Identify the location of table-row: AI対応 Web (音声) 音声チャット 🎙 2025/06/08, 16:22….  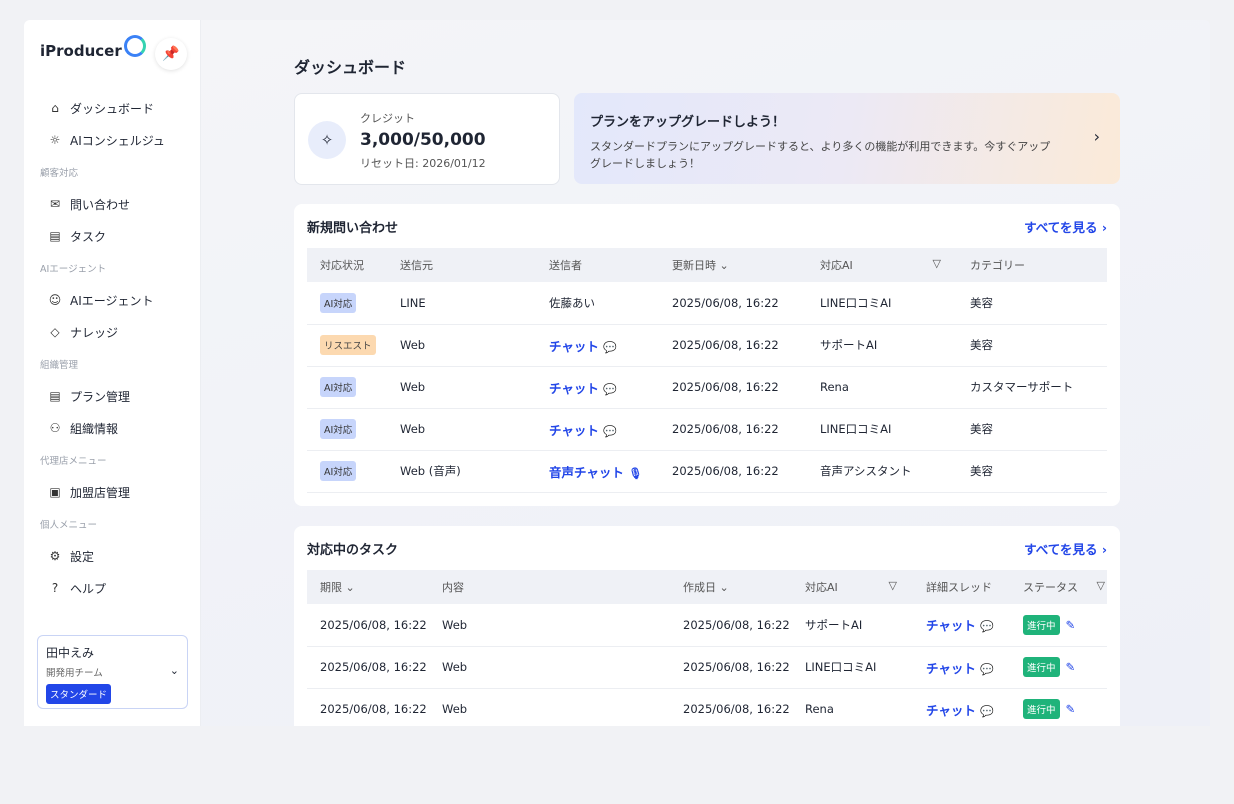
(707, 471).